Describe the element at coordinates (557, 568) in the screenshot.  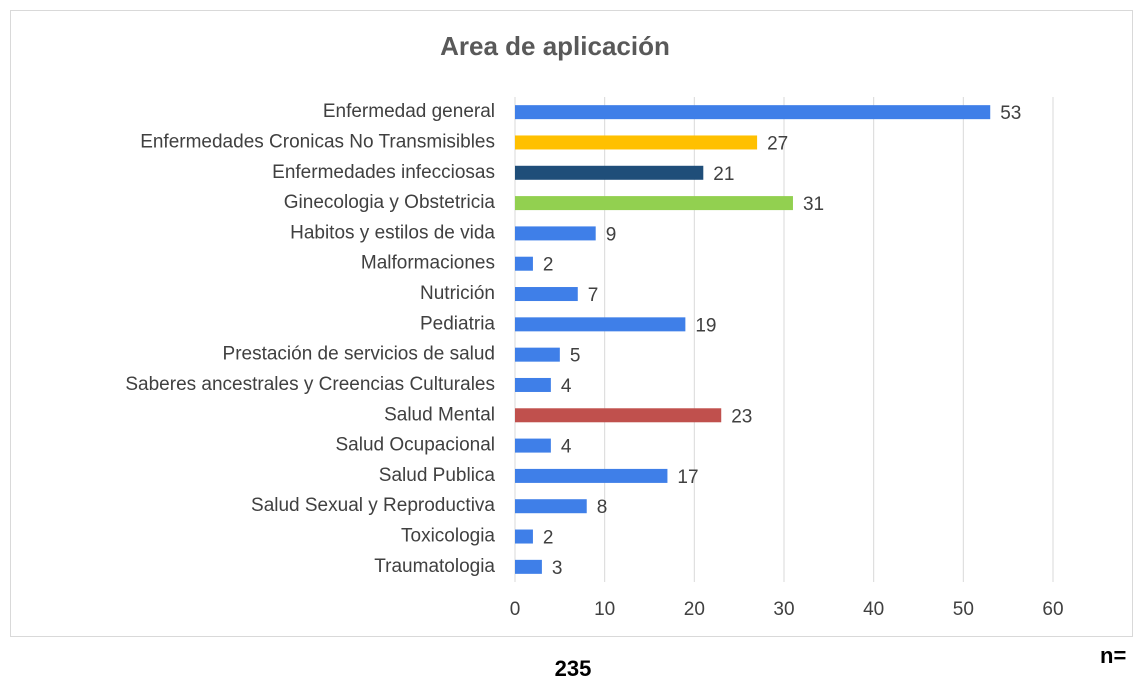
I see `data-label: 3` at that location.